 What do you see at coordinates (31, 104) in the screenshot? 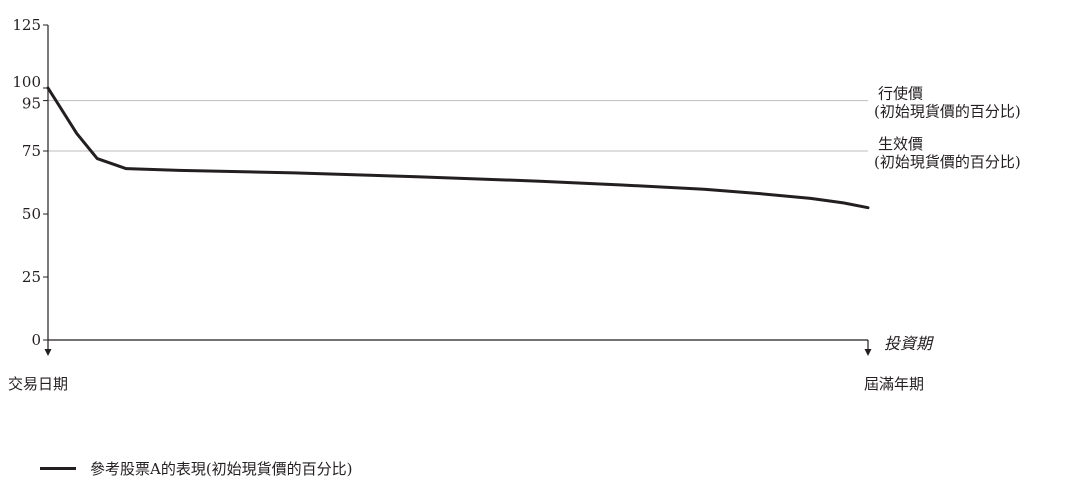
I see `y-tick-label-95: 95` at bounding box center [31, 104].